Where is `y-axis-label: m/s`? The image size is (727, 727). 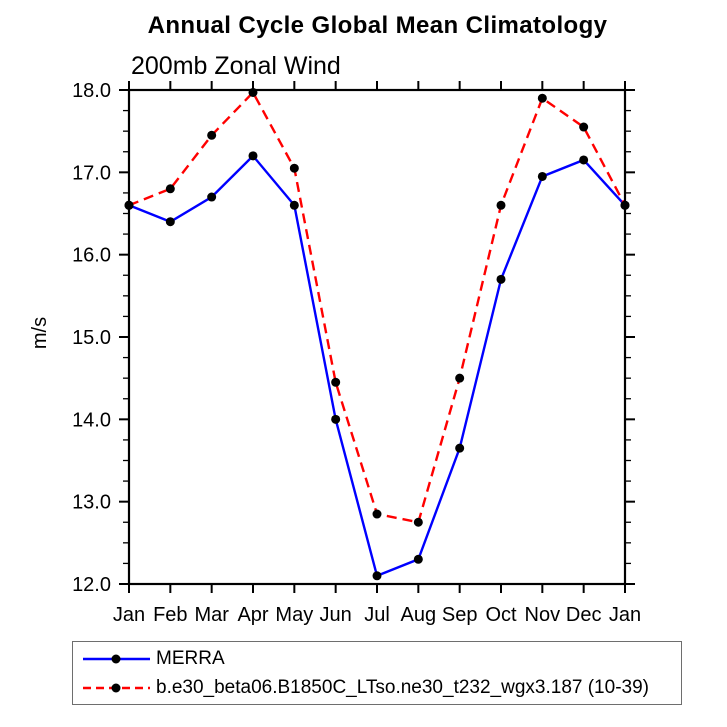 y-axis-label: m/s is located at coordinates (40, 333).